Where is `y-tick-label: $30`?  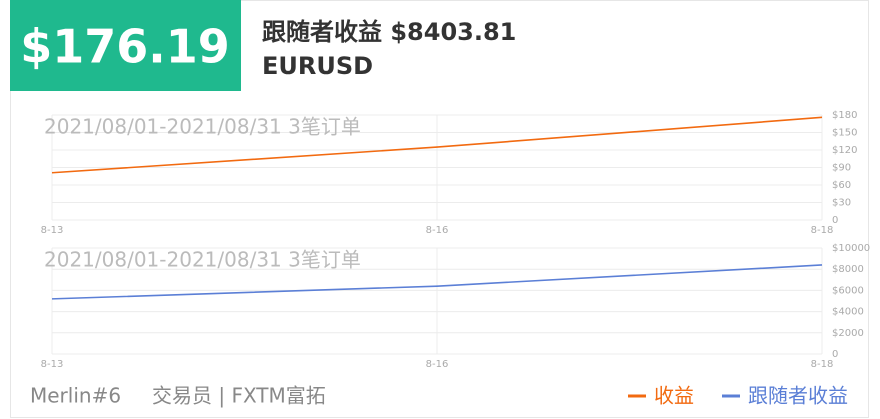
y-tick-label: $30 is located at coordinates (841, 203).